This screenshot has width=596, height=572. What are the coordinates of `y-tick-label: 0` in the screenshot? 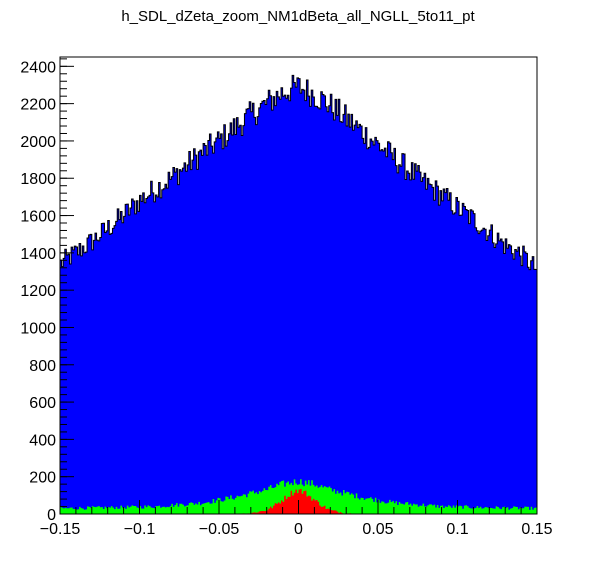 It's located at (51, 515).